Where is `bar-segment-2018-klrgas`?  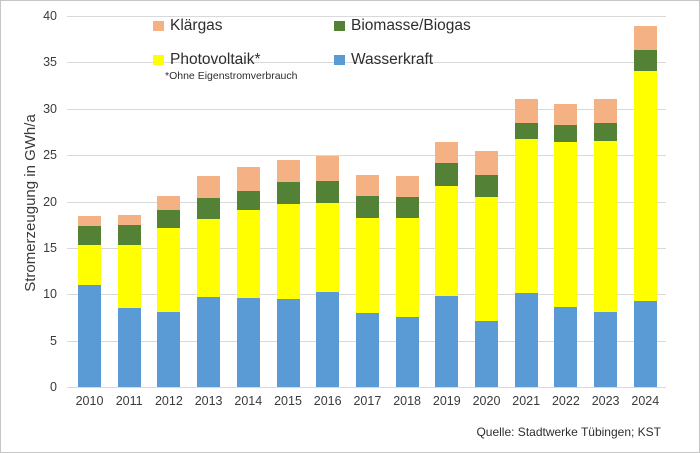
bar-segment-2018-klrgas is located at coordinates (407, 186).